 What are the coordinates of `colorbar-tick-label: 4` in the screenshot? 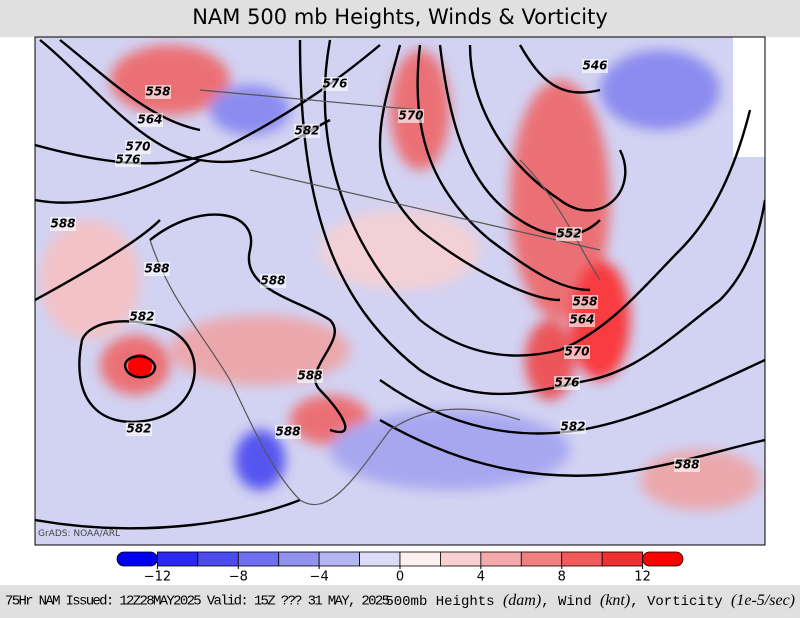 It's located at (481, 577).